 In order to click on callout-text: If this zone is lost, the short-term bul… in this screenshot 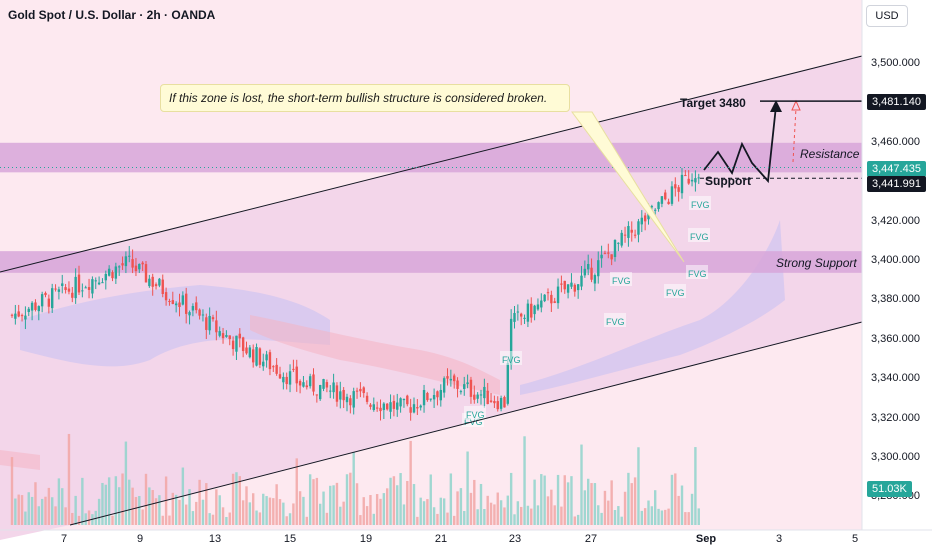, I will do `click(358, 98)`.